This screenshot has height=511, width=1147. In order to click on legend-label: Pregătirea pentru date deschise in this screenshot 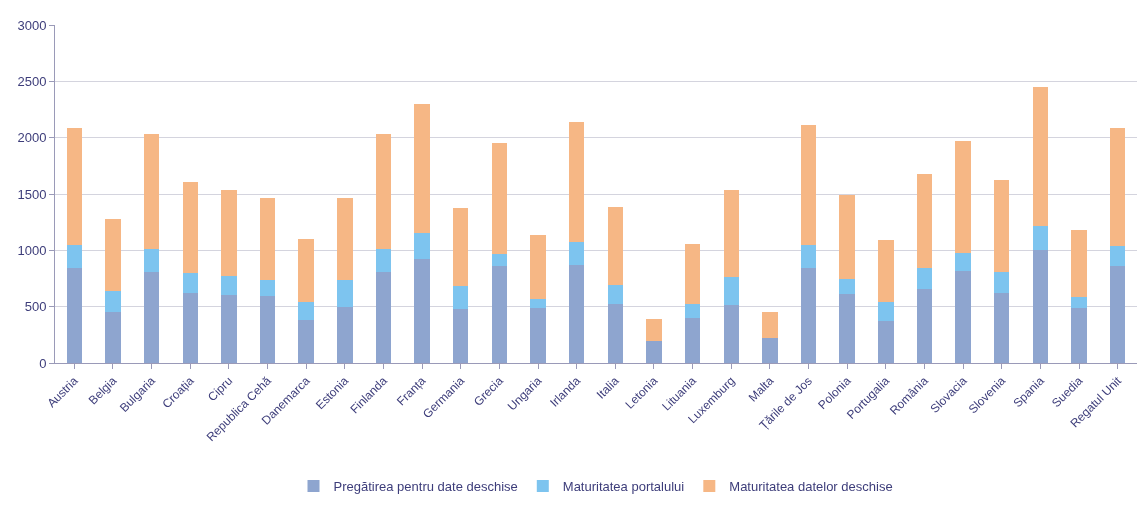, I will do `click(425, 487)`.